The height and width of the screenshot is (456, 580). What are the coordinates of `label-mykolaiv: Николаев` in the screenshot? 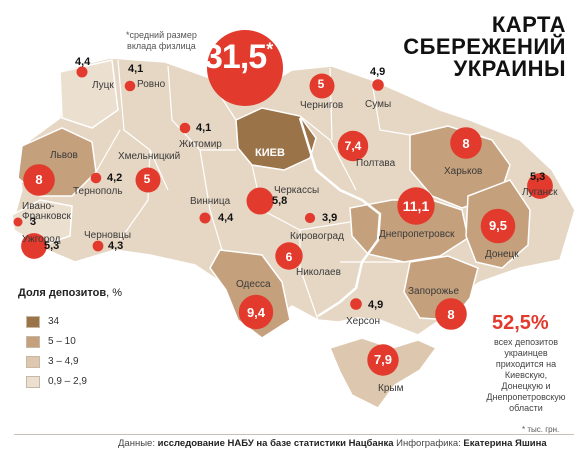 It's located at (318, 272).